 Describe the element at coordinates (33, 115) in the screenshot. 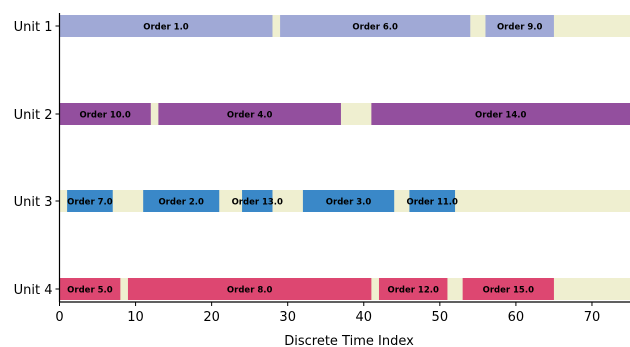

I see `y-tick-label: Unit 2` at that location.